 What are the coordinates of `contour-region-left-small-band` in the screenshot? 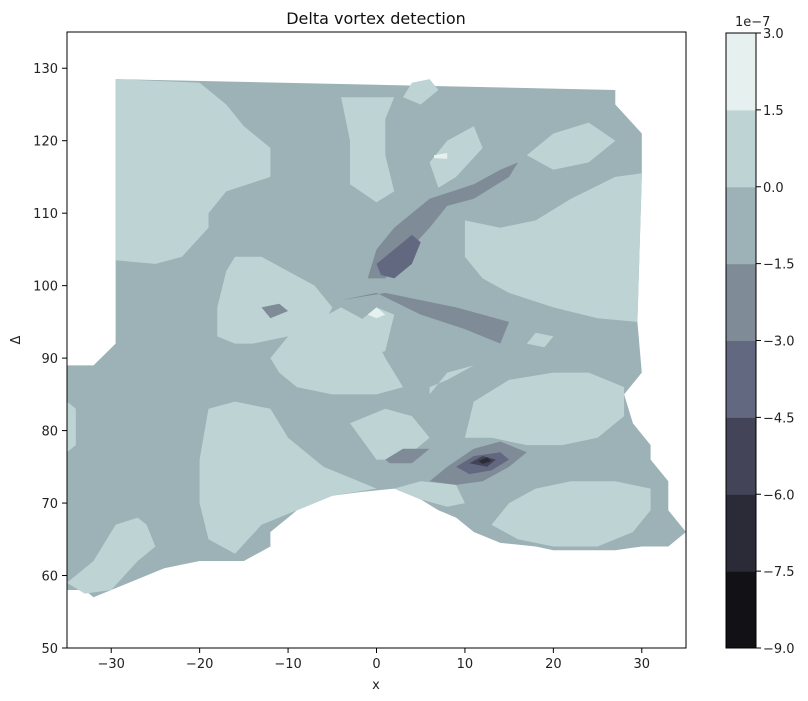 It's located at (275, 311).